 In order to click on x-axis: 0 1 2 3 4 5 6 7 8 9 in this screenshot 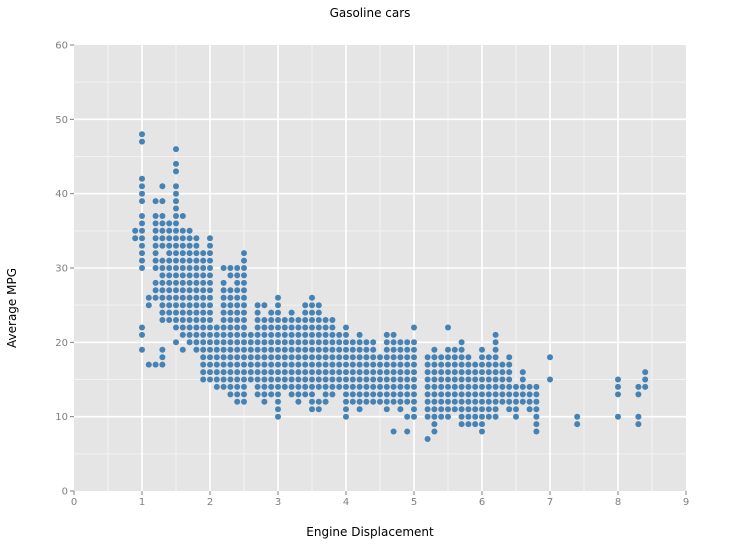, I will do `click(380, 499)`.